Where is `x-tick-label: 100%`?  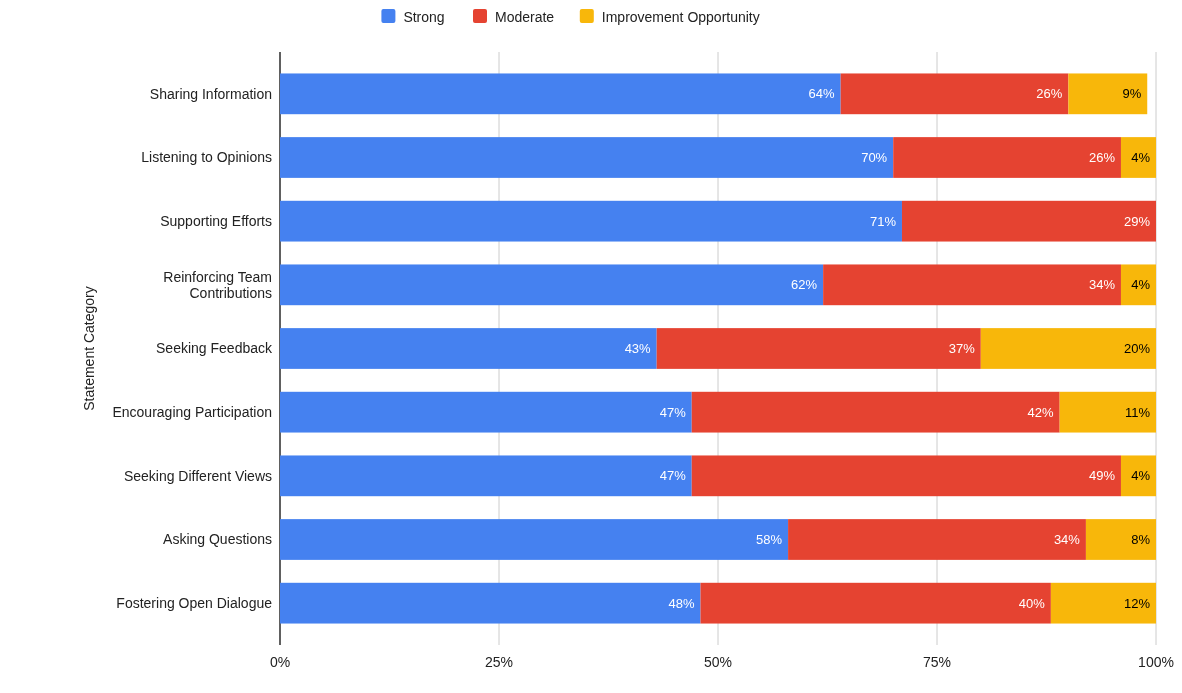 x-tick-label: 100% is located at coordinates (1156, 662).